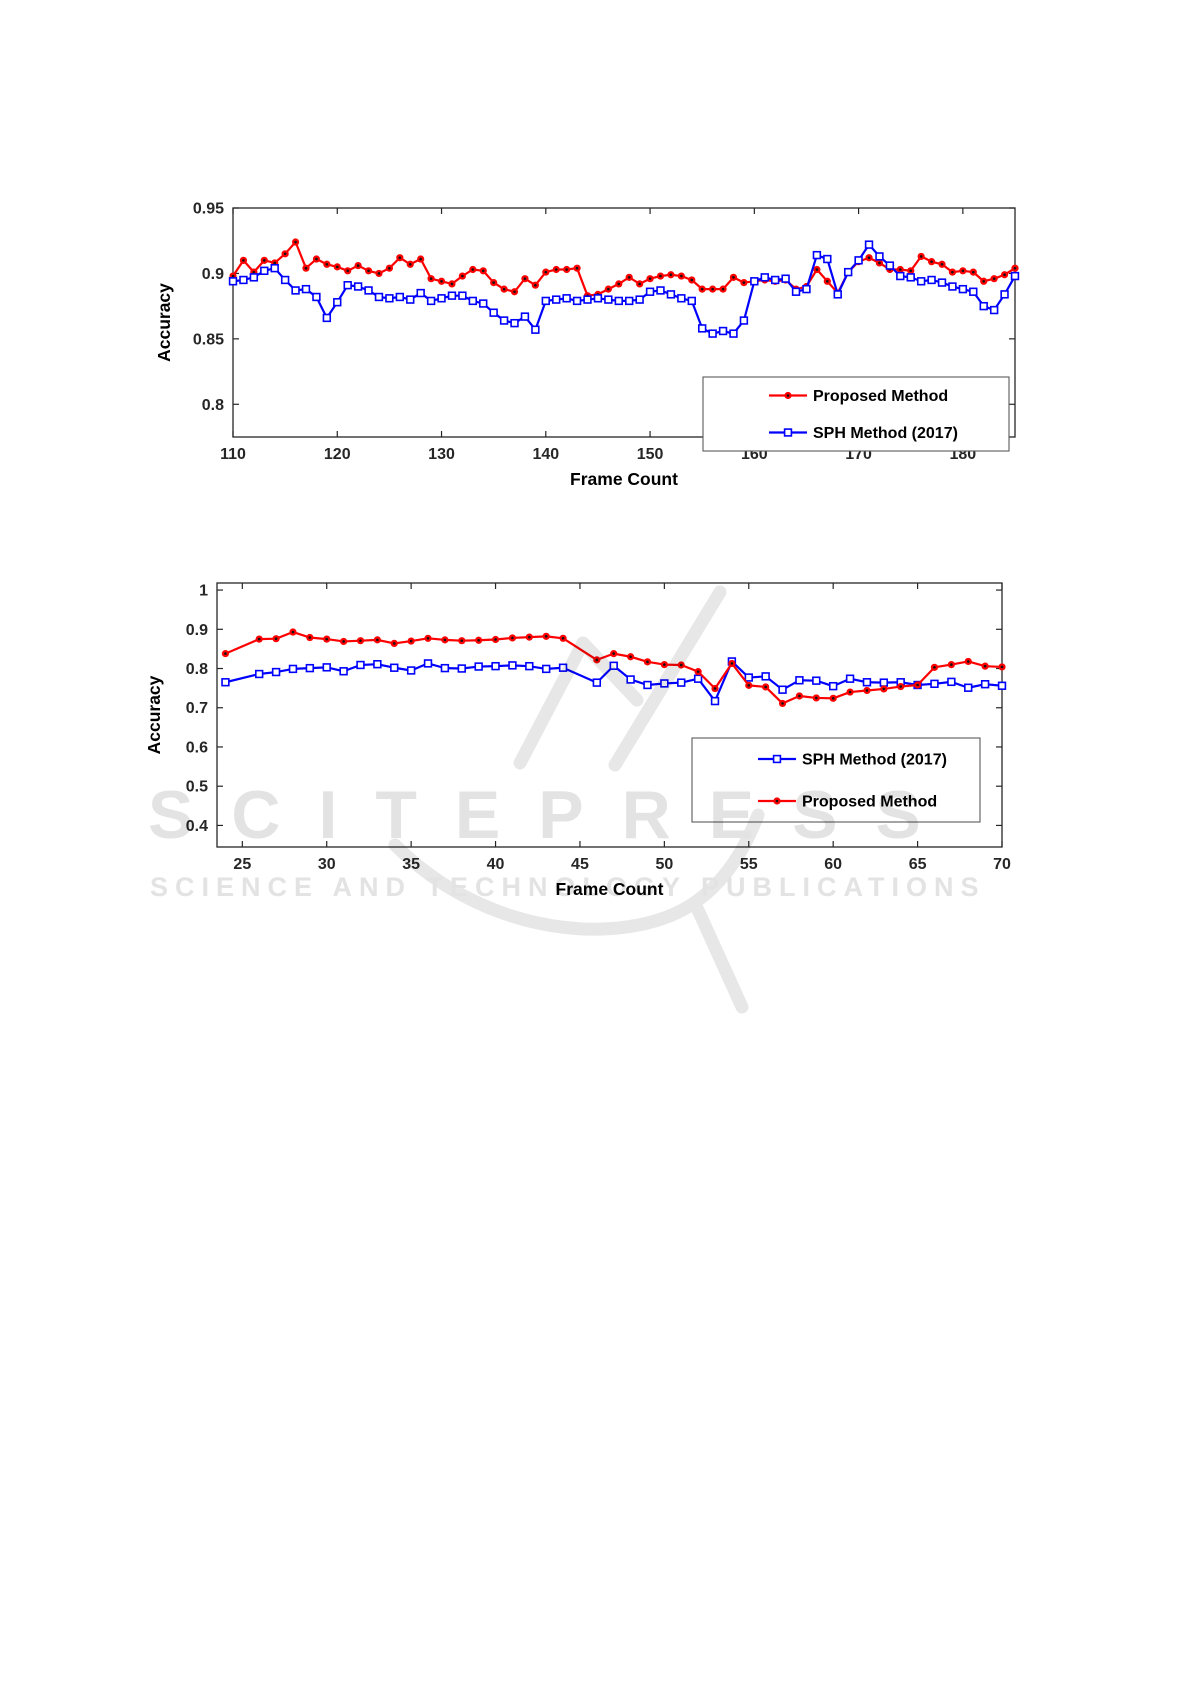 This screenshot has width=1191, height=1689. Describe the element at coordinates (441, 454) in the screenshot. I see `x-tick-label: 130` at that location.